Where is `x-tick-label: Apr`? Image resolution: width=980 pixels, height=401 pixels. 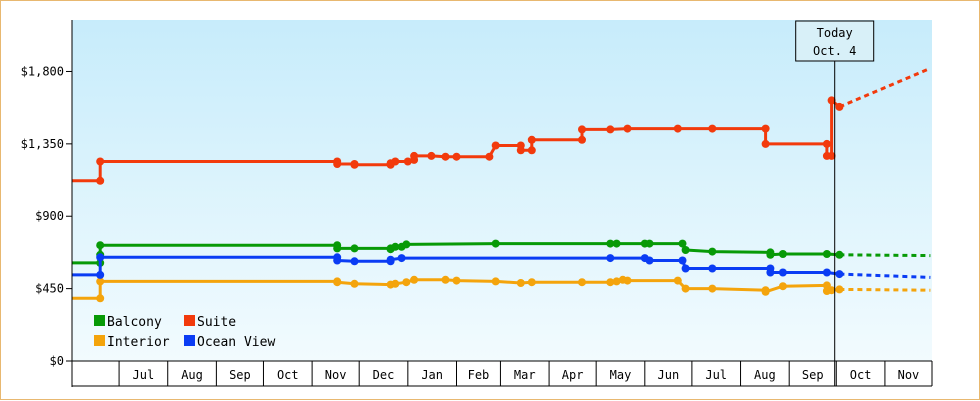 x-tick-label: Apr is located at coordinates (573, 375).